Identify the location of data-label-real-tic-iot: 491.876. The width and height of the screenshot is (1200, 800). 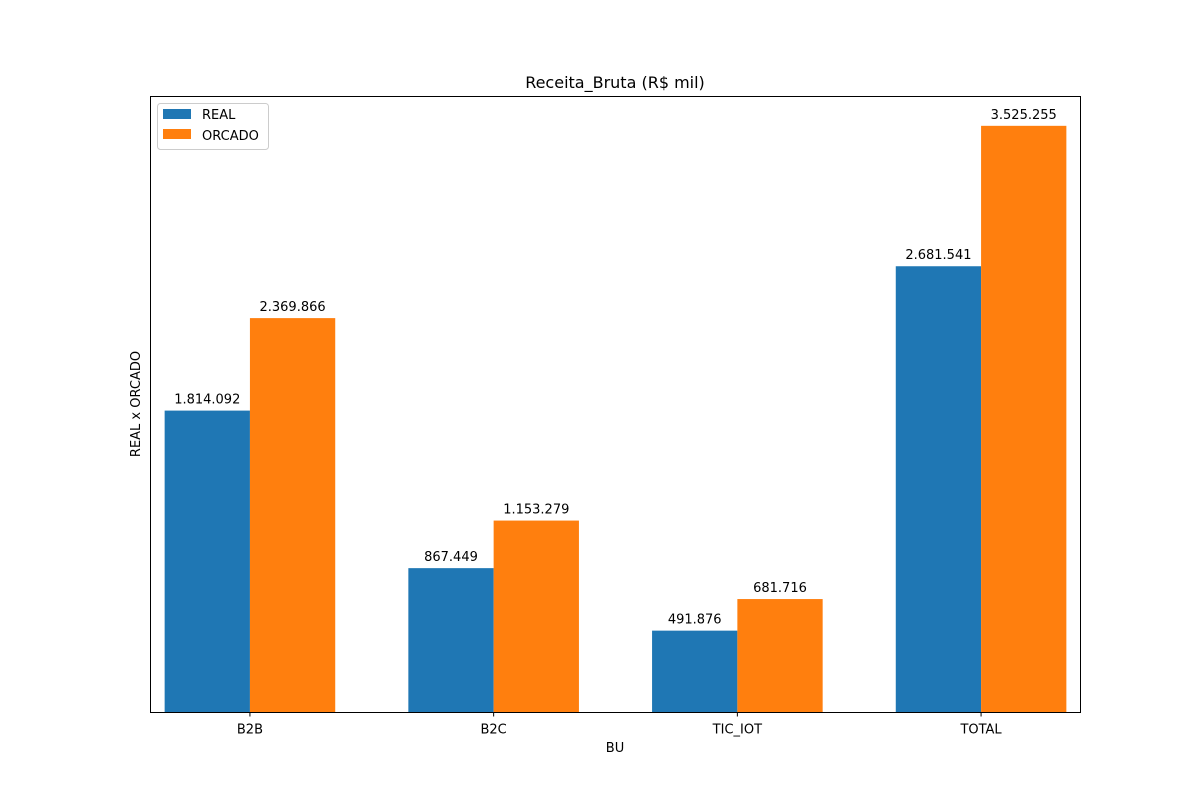
(695, 620).